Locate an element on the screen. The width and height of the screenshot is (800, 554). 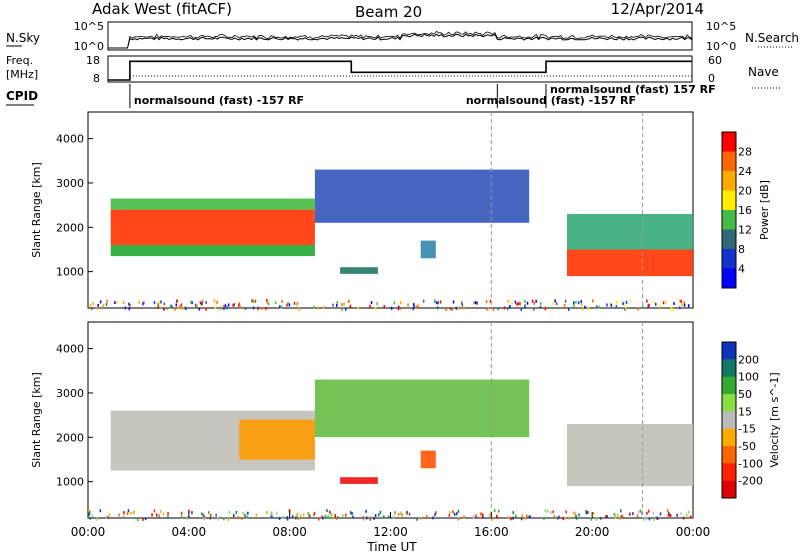
nsky-tick-bottom: 10^0 is located at coordinates (89, 46).